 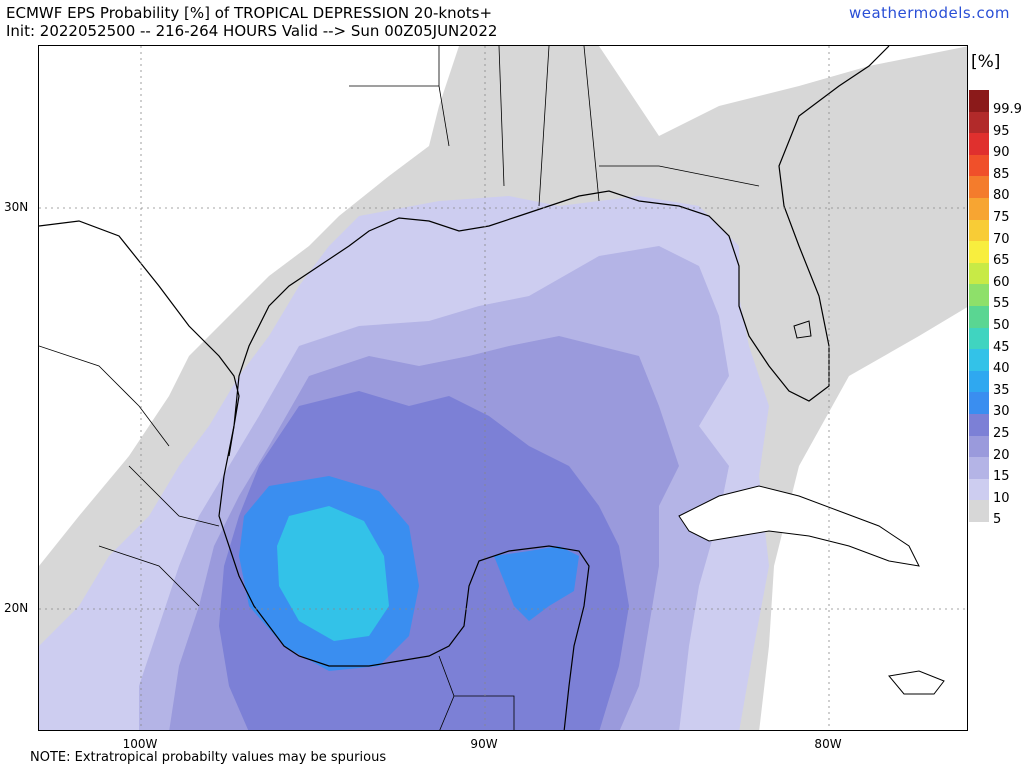 What do you see at coordinates (1007, 109) in the screenshot?
I see `legend-label: 99.9` at bounding box center [1007, 109].